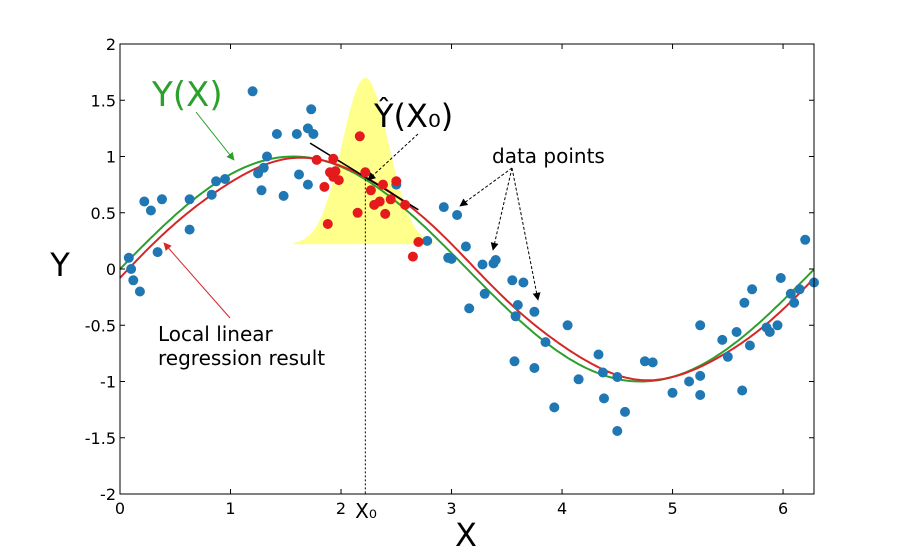  What do you see at coordinates (100, 438) in the screenshot?
I see `y-tick-label: -1.5` at bounding box center [100, 438].